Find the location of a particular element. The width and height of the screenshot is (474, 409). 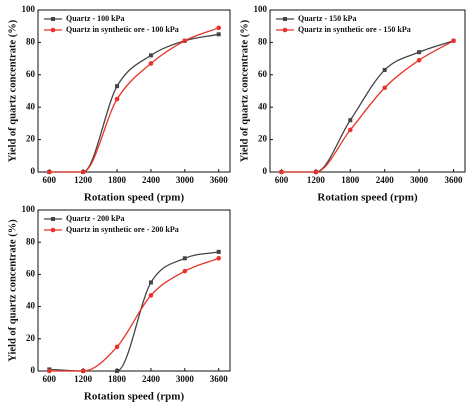

legend-label: Quartz - 100 kPa is located at coordinates (95, 18).